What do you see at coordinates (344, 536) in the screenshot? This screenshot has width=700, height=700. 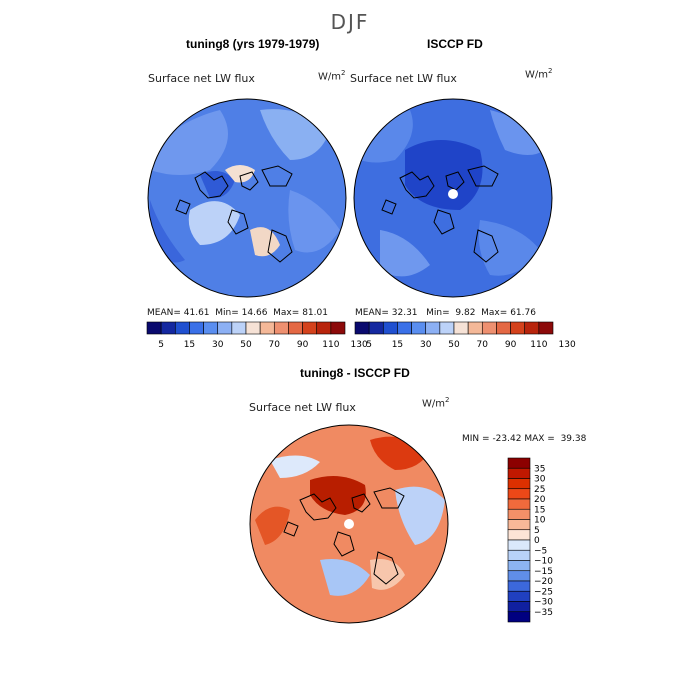 I see `panel3-coastline` at bounding box center [344, 536].